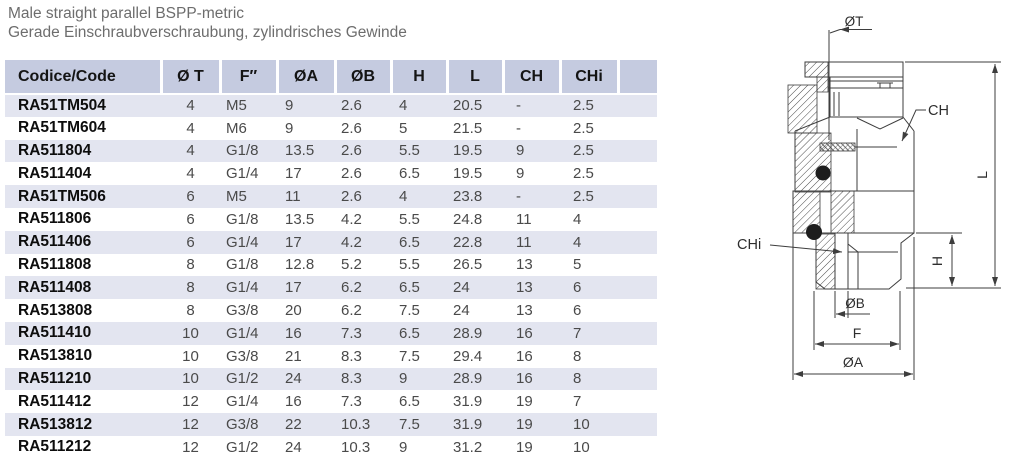 The image size is (1014, 466). I want to click on column-header: Codice/Code, so click(84, 77).